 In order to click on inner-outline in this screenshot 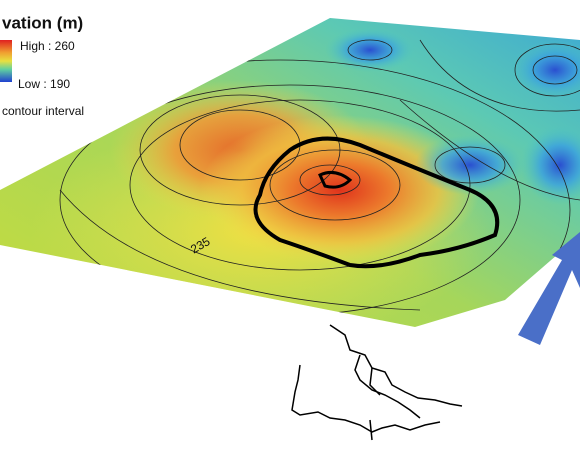, I will do `click(335, 179)`.